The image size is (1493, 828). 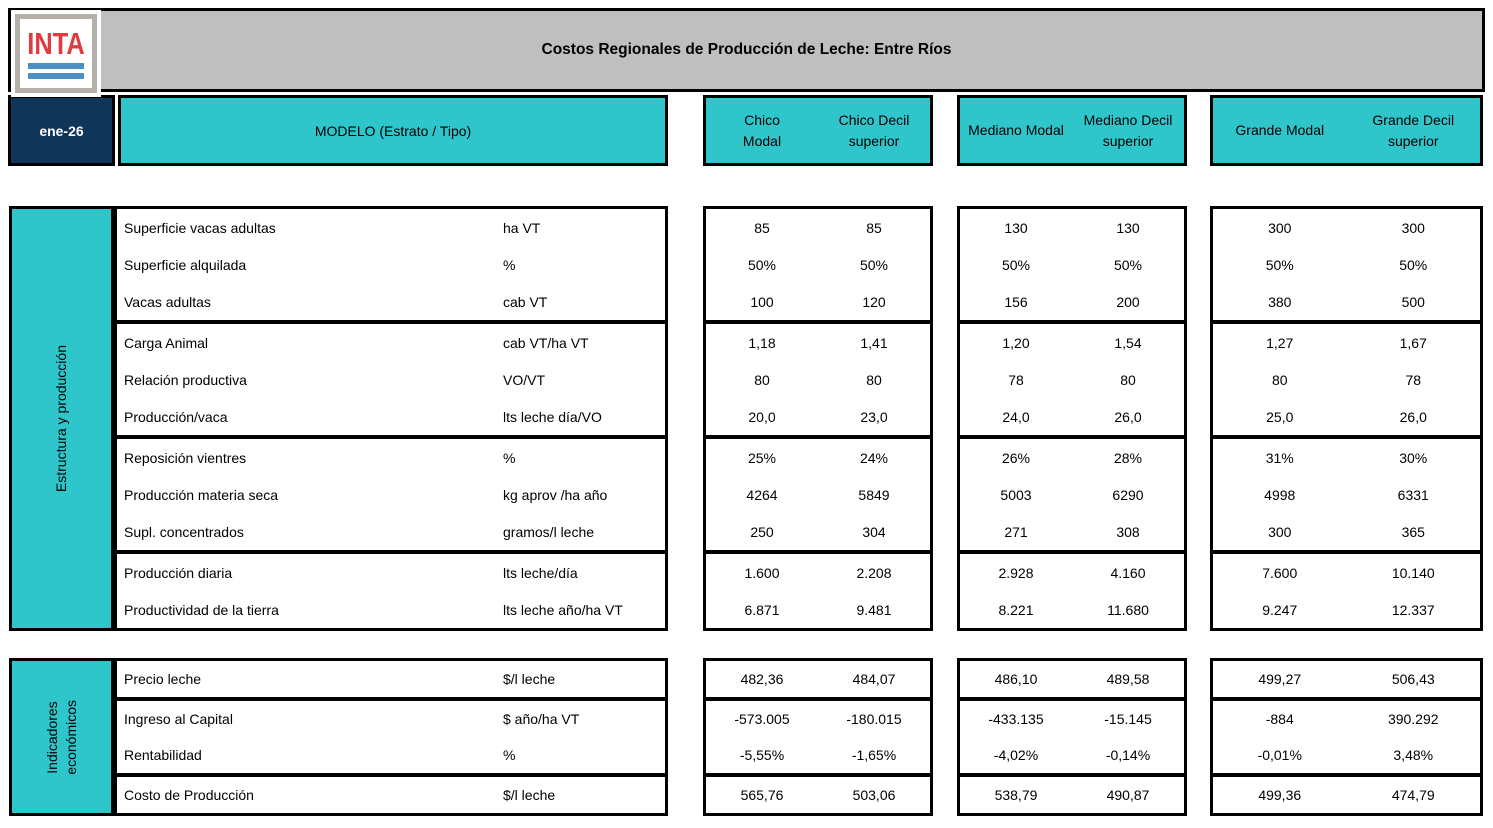 I want to click on row-label: Productividad de la tierra, so click(x=201, y=609).